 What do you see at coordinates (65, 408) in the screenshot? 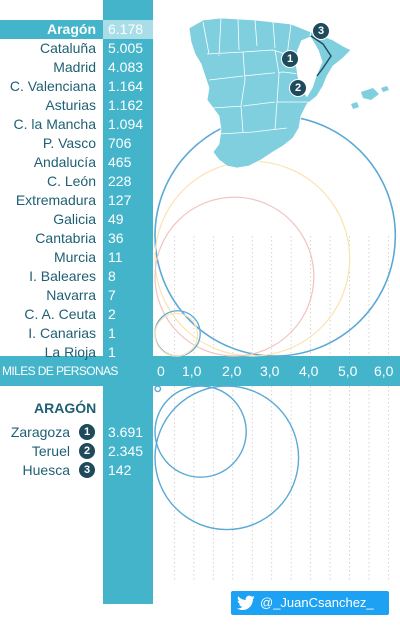
I see `detail-title: ARAGÓN` at bounding box center [65, 408].